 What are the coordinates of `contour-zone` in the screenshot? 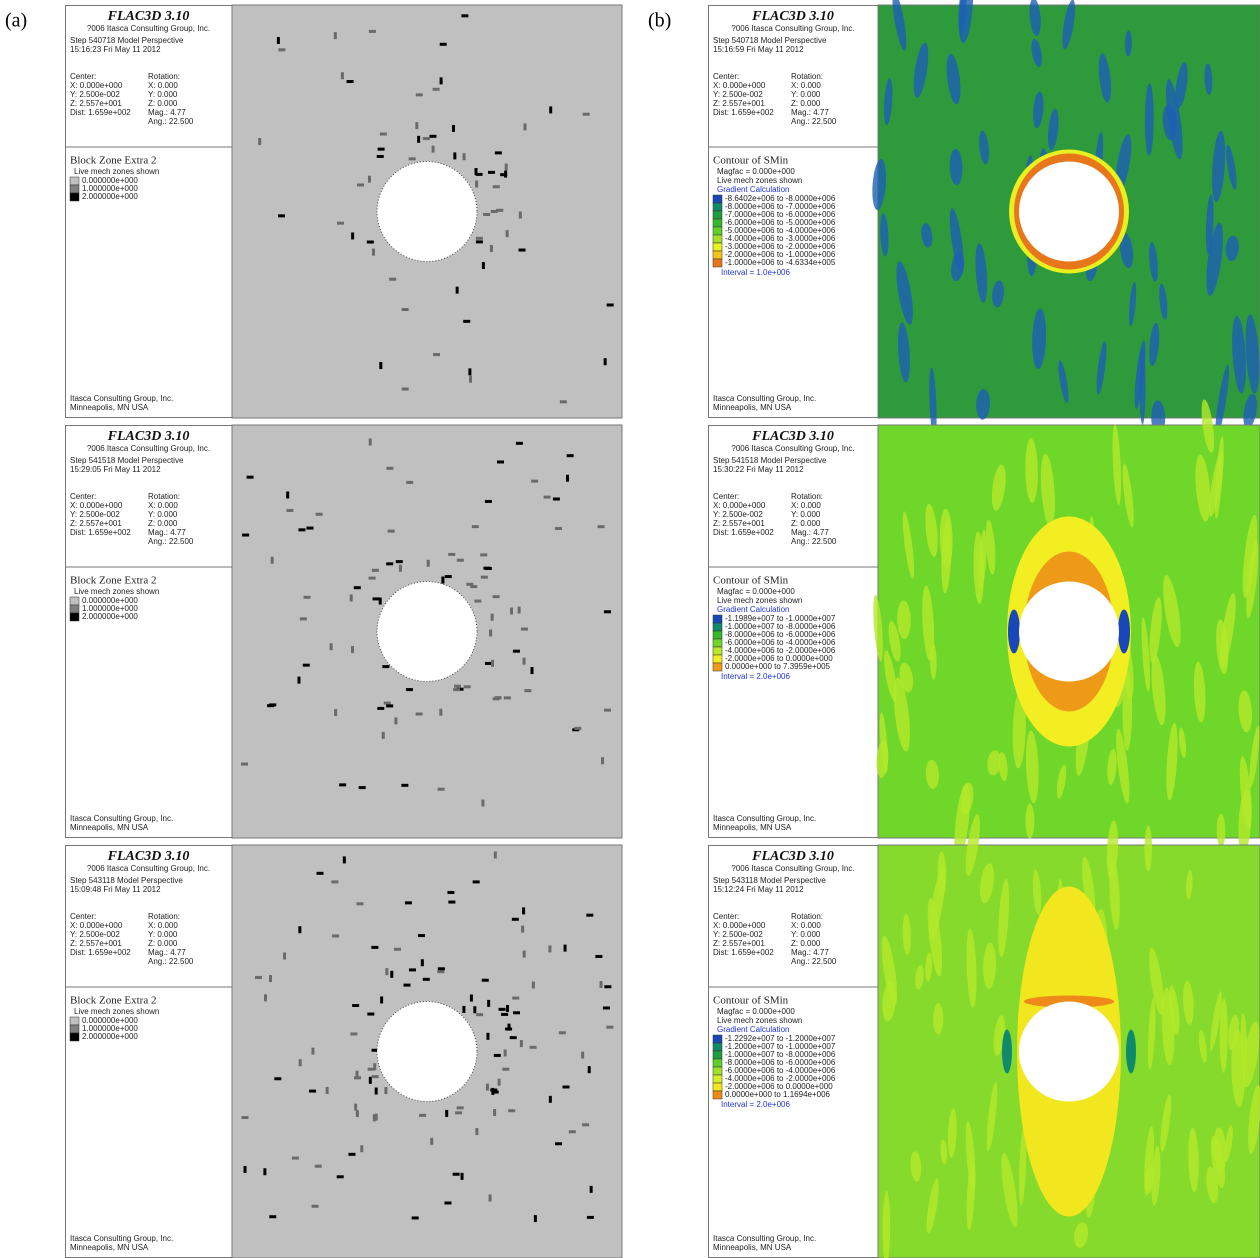 It's located at (1124, 631).